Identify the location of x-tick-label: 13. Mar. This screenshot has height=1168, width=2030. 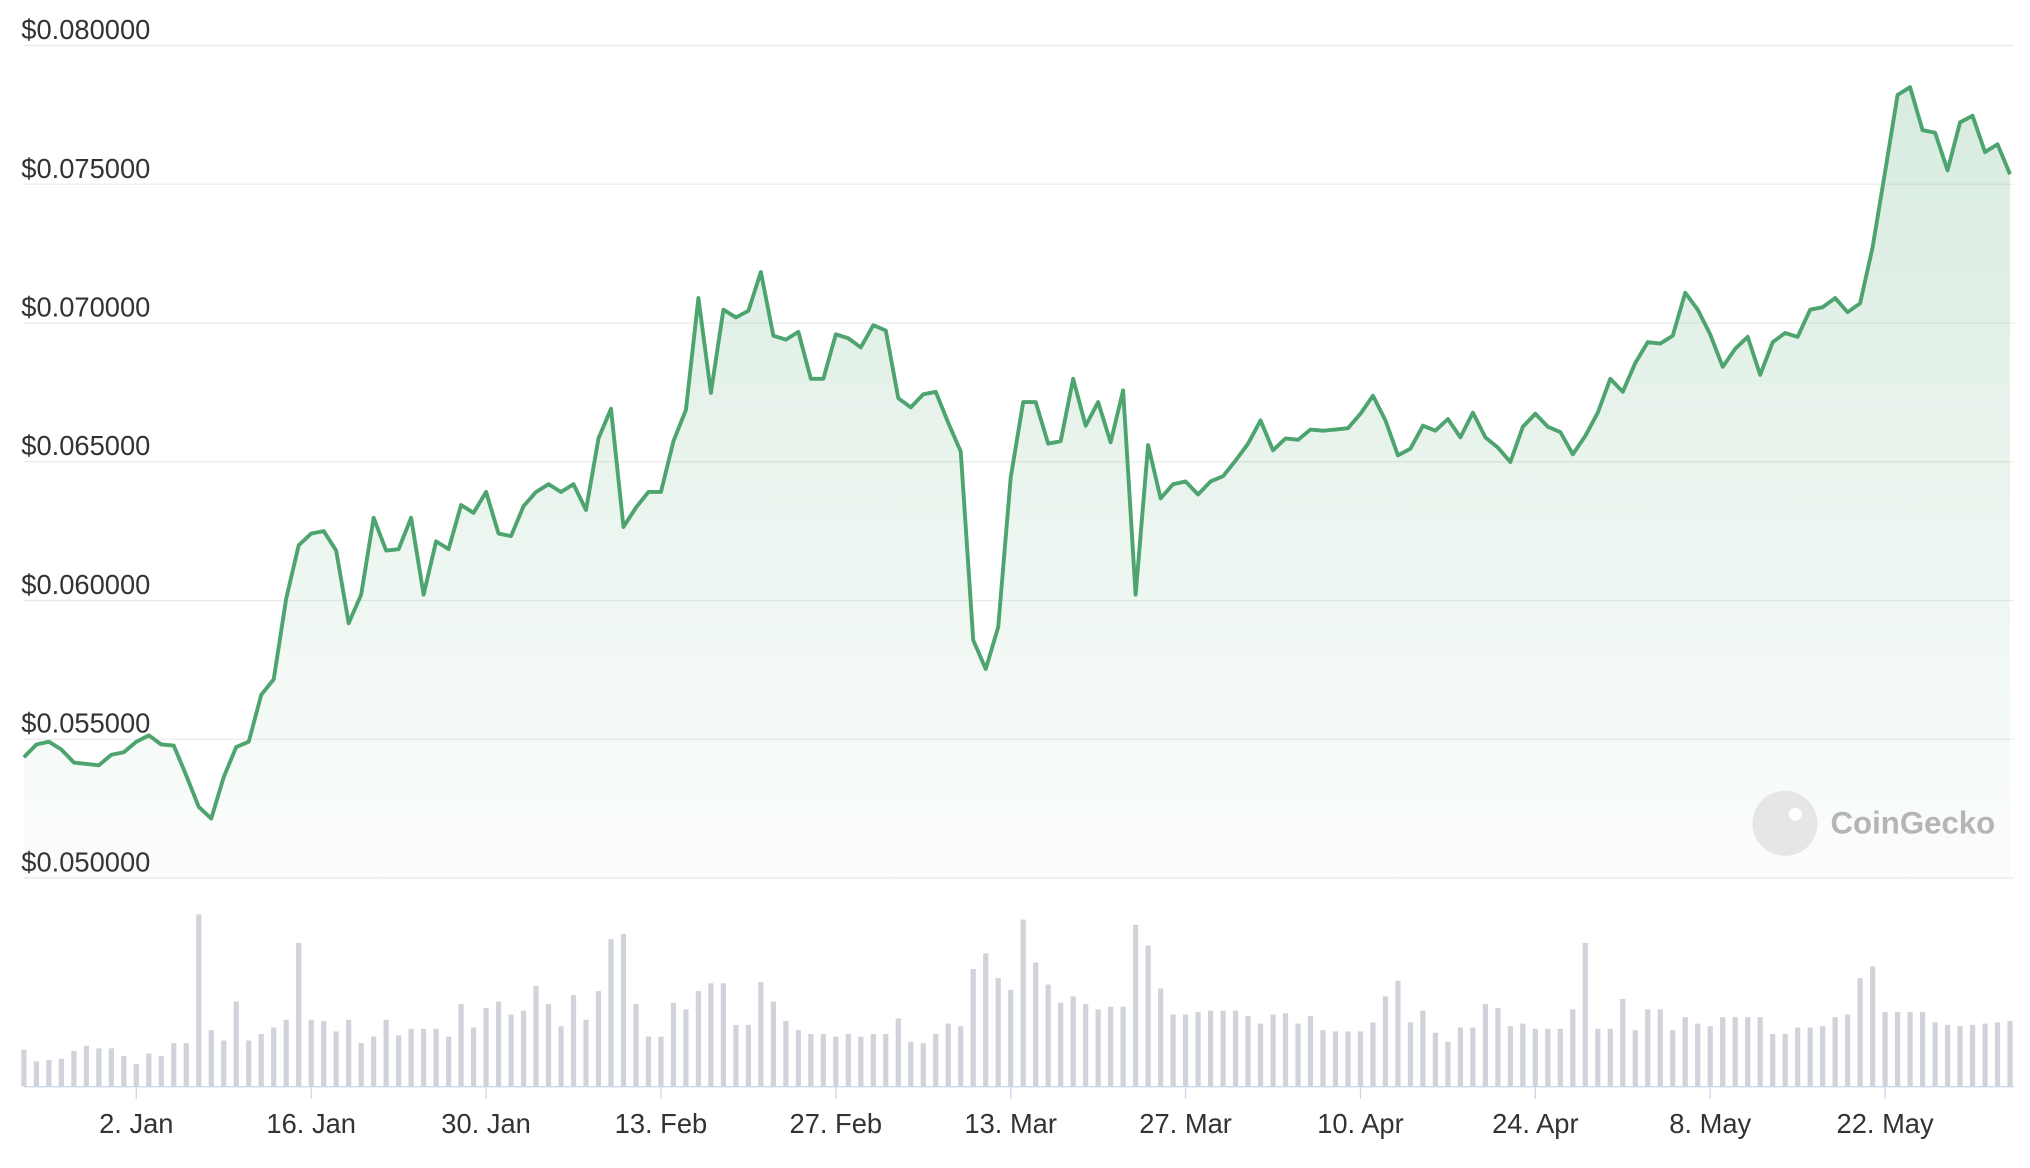
(1010, 1123).